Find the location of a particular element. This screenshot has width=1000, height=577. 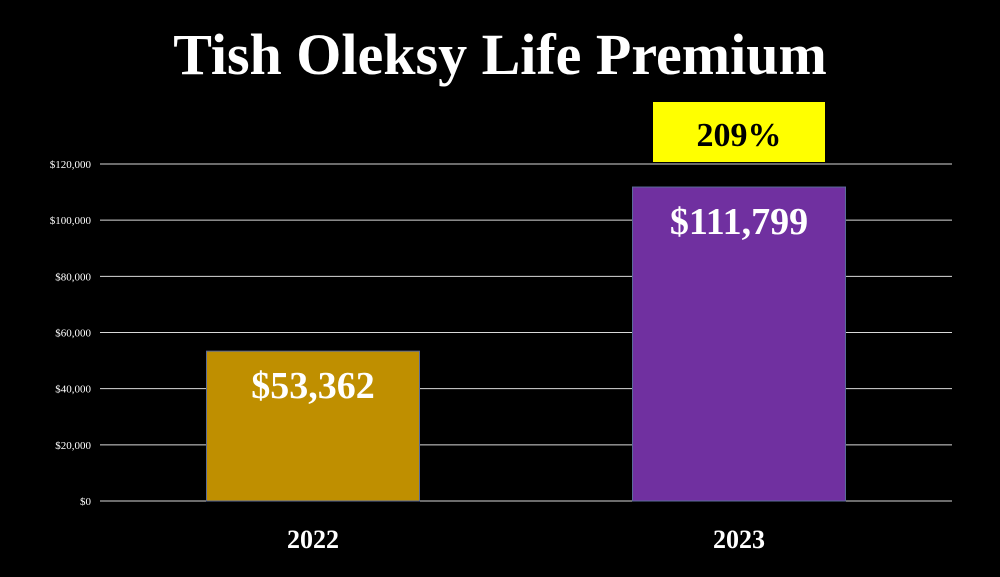

y-tick-label: $60,000 is located at coordinates (73, 334).